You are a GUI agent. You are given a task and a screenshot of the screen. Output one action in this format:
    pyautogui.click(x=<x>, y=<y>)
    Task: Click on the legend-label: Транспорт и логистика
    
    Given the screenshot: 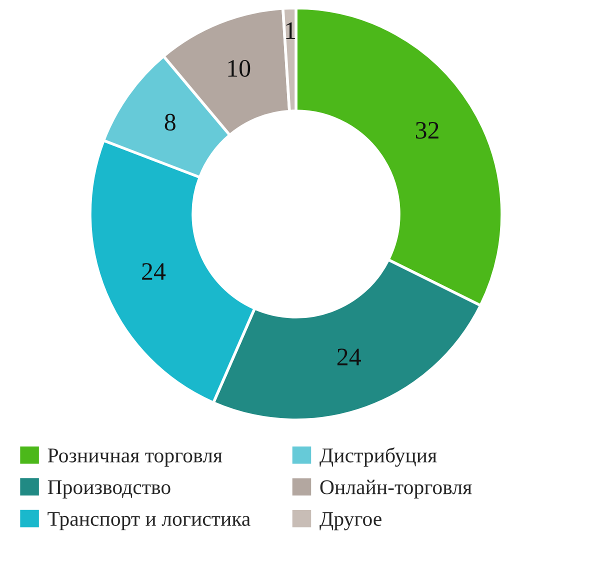 What is the action you would take?
    pyautogui.click(x=149, y=521)
    